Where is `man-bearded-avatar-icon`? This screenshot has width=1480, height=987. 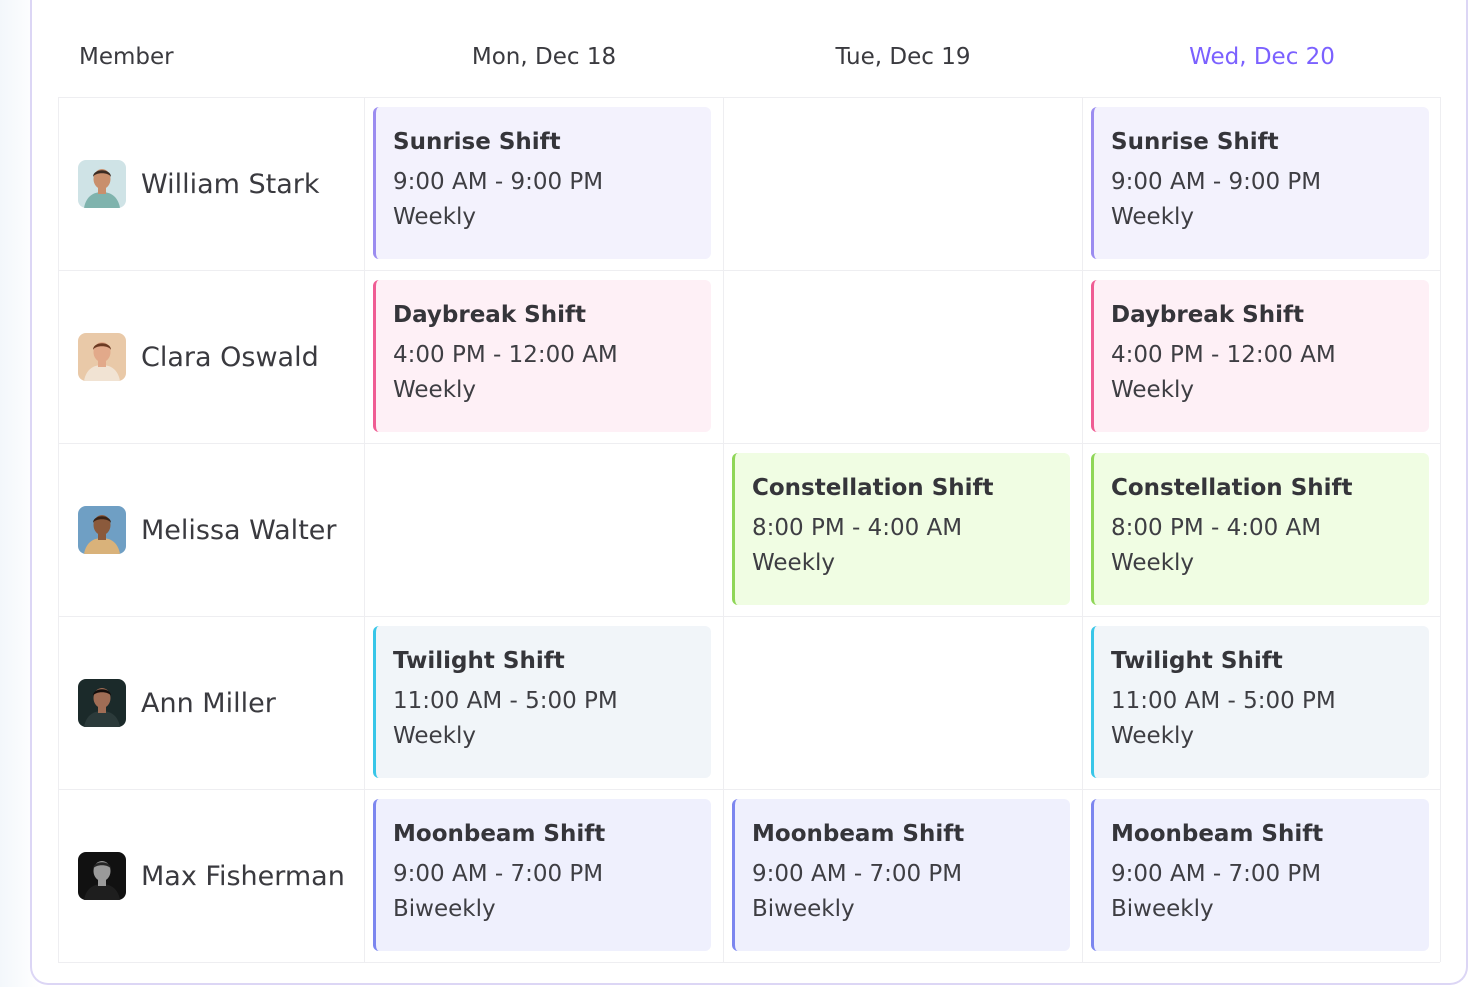 man-bearded-avatar-icon is located at coordinates (102, 184).